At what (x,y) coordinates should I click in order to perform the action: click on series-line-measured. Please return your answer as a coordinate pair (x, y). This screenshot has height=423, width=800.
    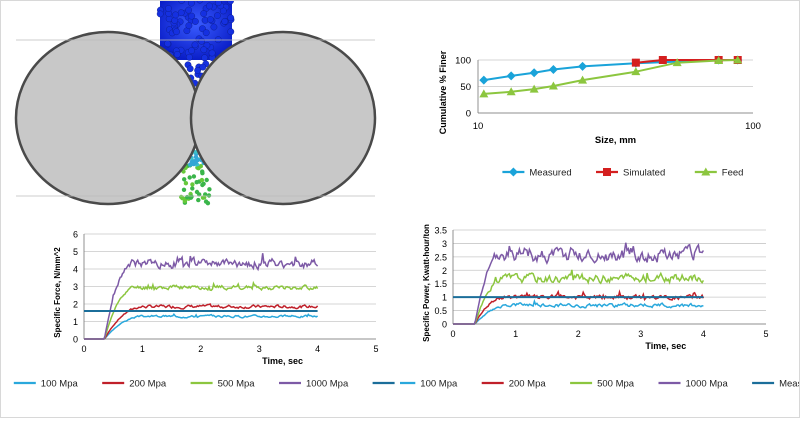
    Looking at the image, I should click on (611, 70).